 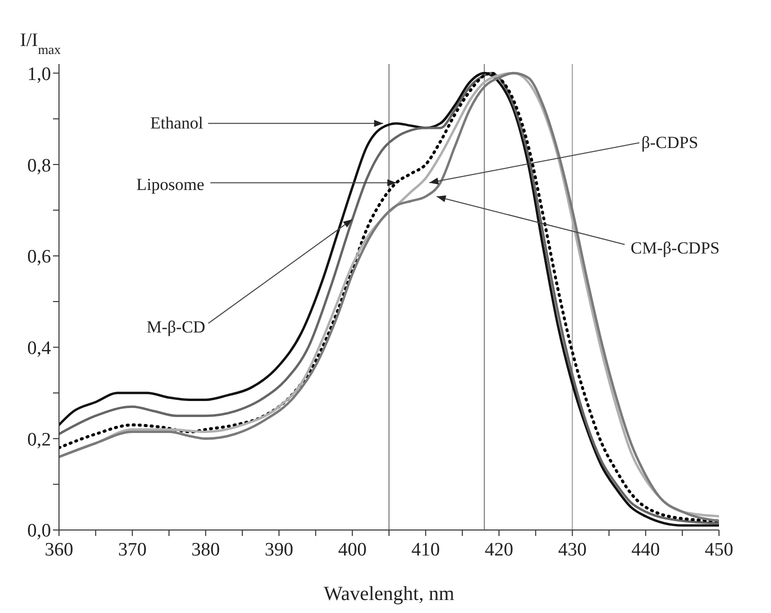 What do you see at coordinates (425, 549) in the screenshot?
I see `x-tick-label: 410` at bounding box center [425, 549].